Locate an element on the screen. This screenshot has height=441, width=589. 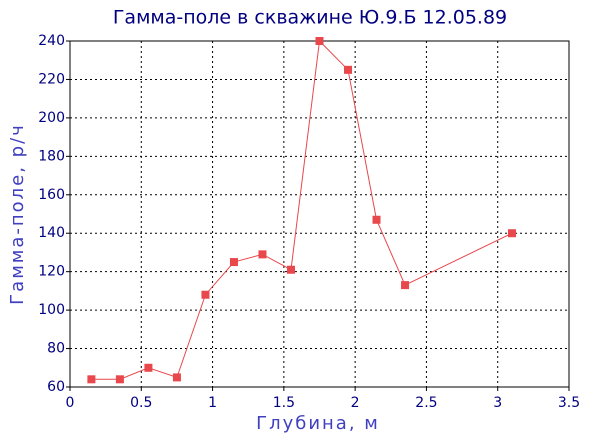
y-tick-label: 80 is located at coordinates (56, 349).